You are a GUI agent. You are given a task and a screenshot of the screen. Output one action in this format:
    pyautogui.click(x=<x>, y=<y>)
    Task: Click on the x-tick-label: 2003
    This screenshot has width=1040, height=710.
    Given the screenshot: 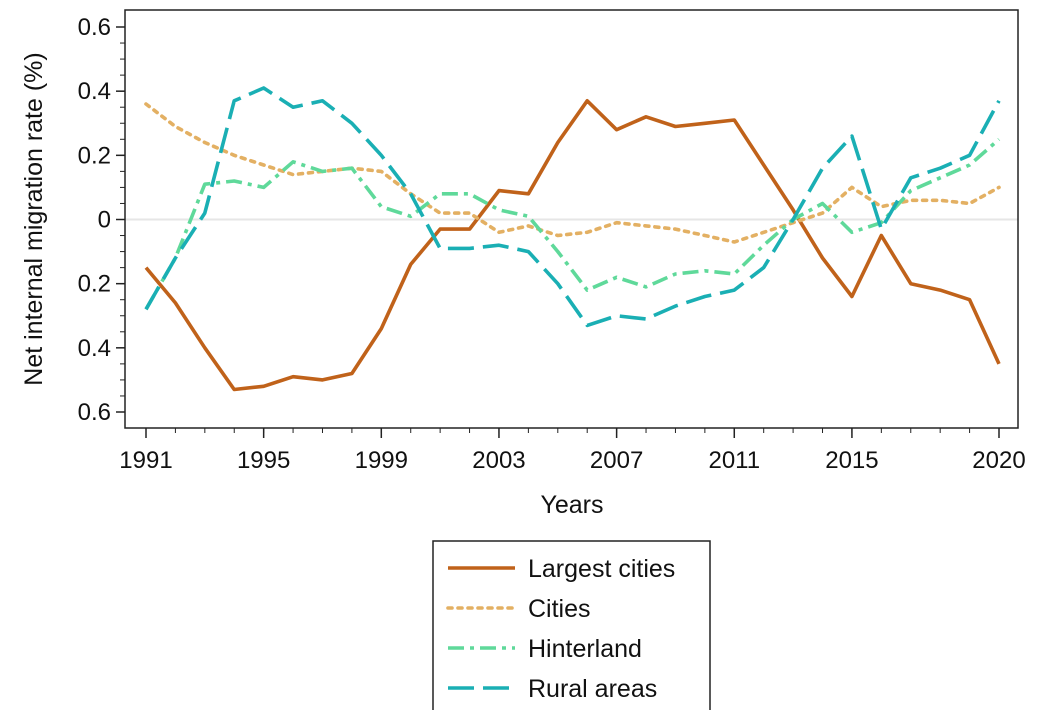 What is the action you would take?
    pyautogui.click(x=498, y=460)
    